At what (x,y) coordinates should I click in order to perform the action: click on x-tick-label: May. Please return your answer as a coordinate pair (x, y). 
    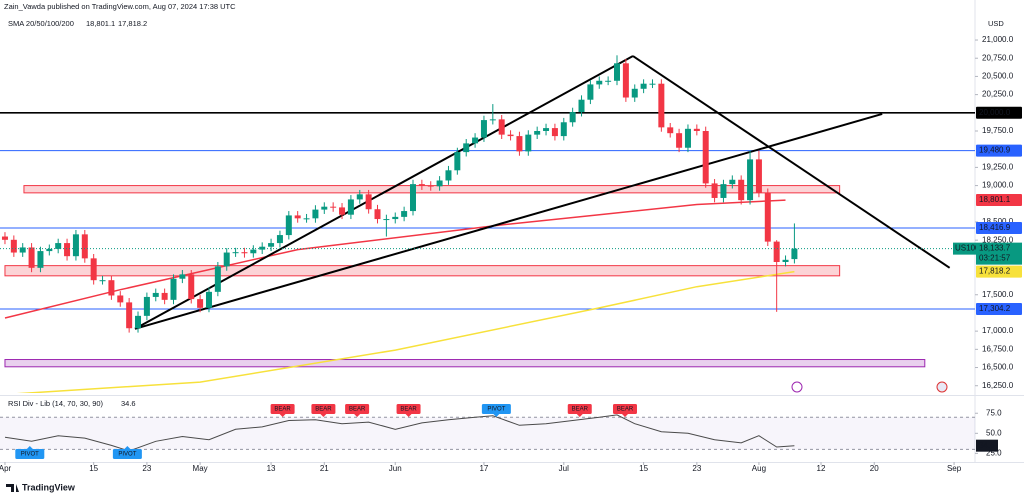
    Looking at the image, I should click on (200, 468).